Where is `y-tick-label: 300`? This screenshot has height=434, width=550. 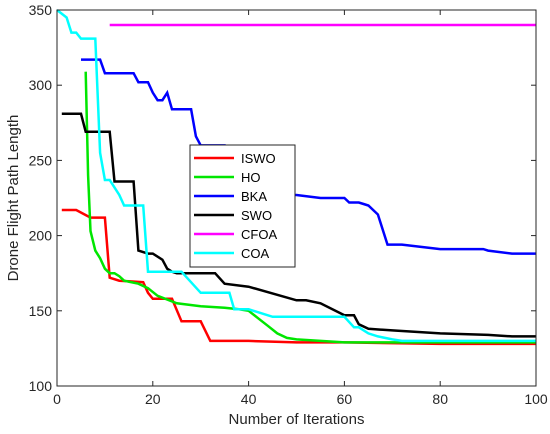 y-tick-label: 300 is located at coordinates (41, 85).